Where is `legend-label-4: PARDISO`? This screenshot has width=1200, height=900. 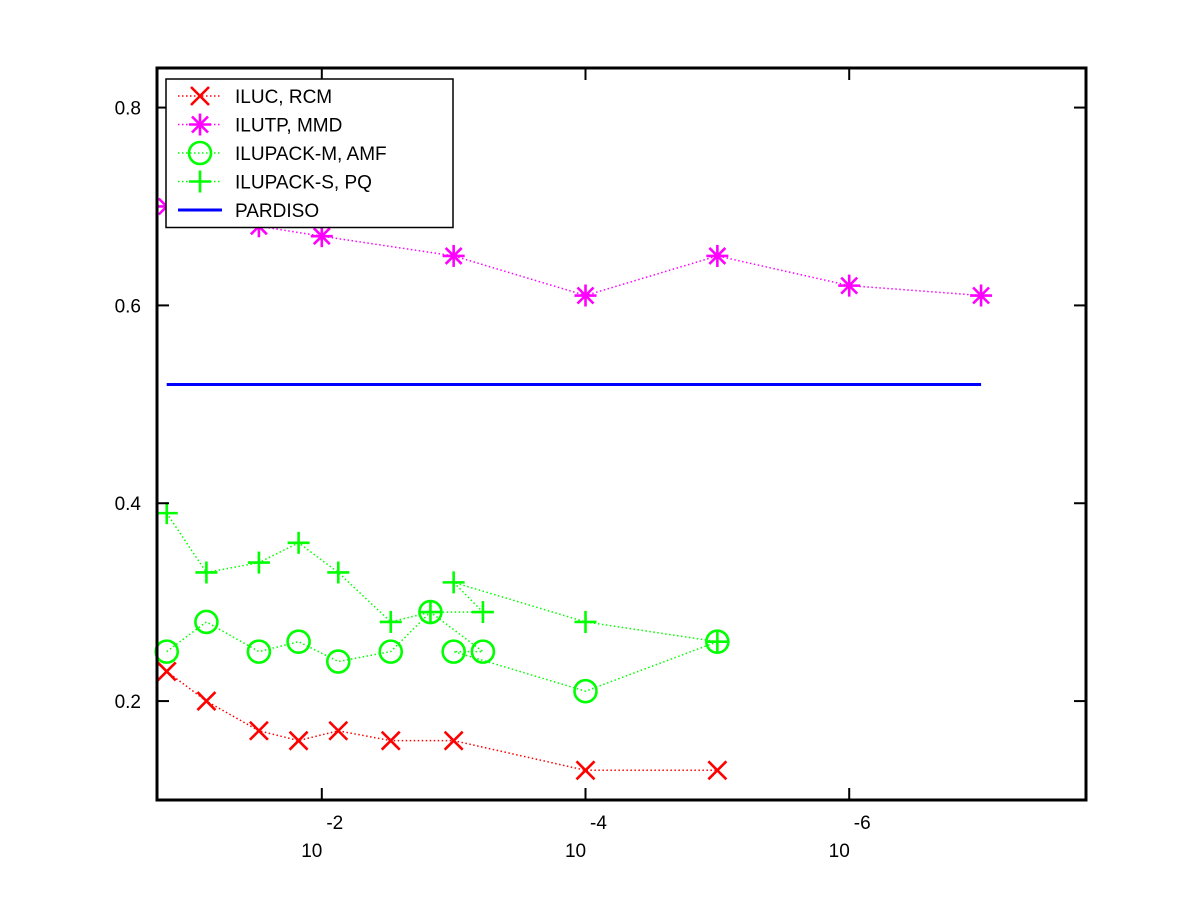
legend-label-4: PARDISO is located at coordinates (277, 211).